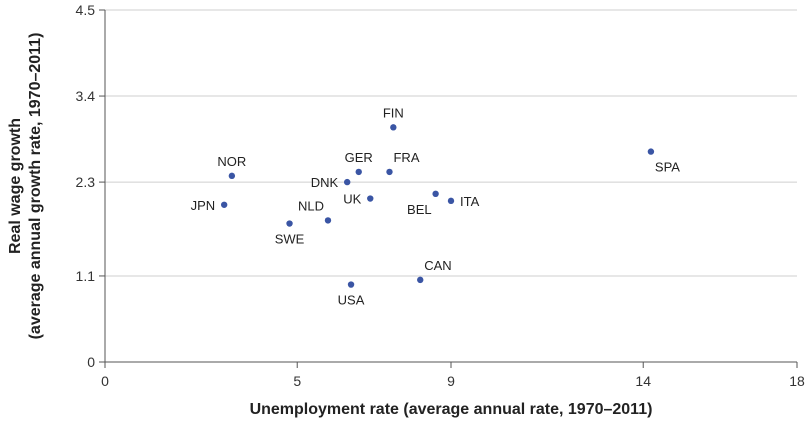  What do you see at coordinates (203, 205) in the screenshot?
I see `label-jpn: JPN` at bounding box center [203, 205].